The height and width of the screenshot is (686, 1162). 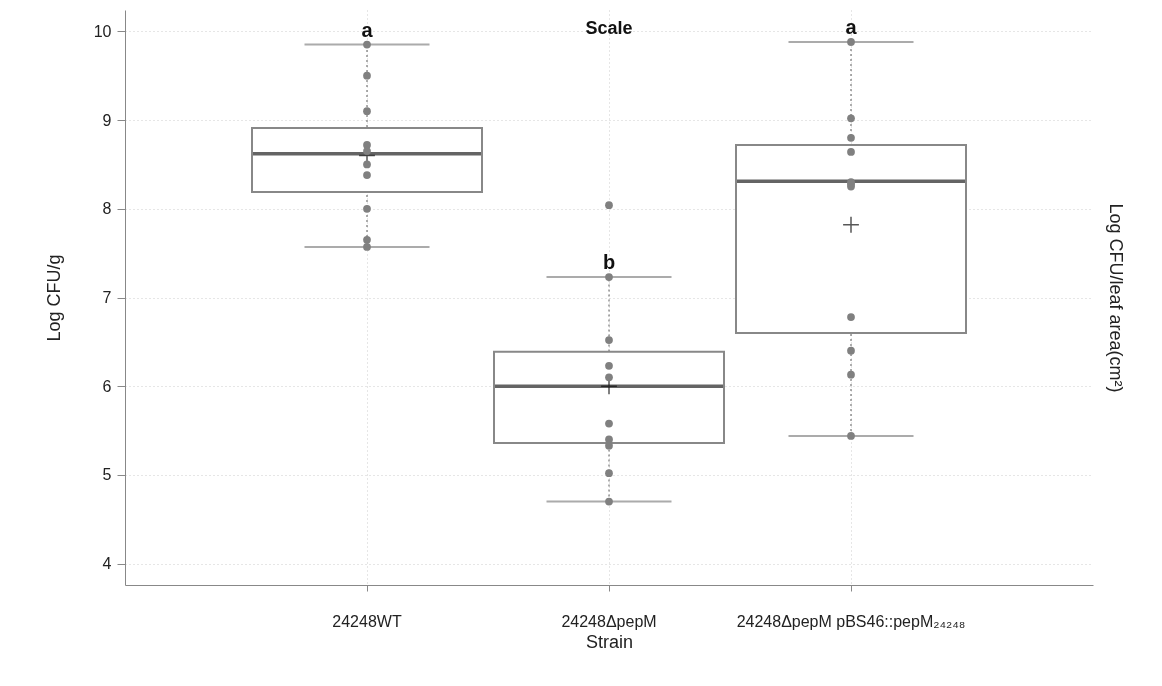 I want to click on annotation: b, so click(x=609, y=262).